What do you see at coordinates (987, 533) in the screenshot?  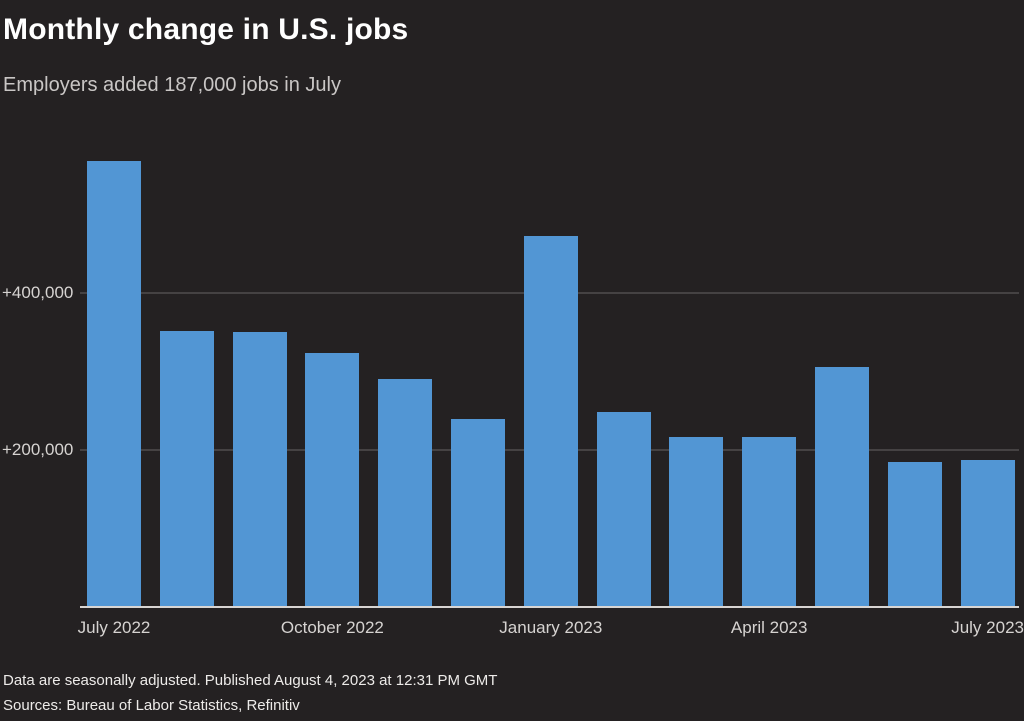 I see `bar-july-2023` at bounding box center [987, 533].